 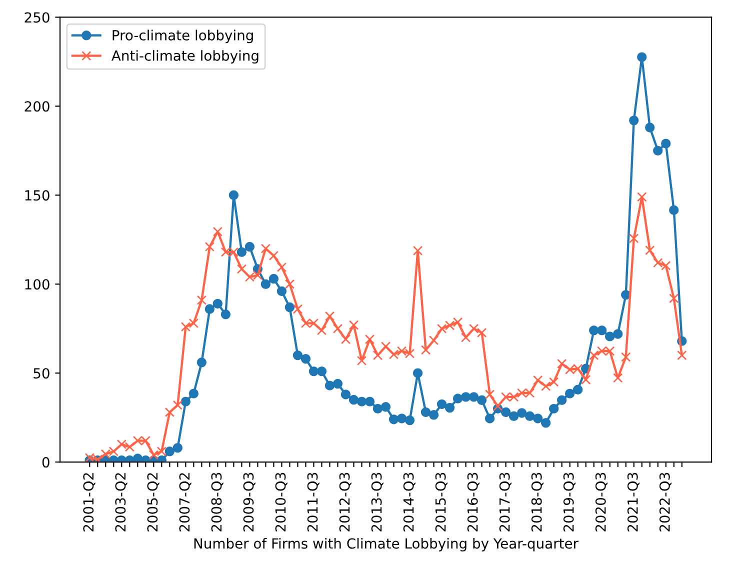 I want to click on x-tick-label: 2012-Q3, so click(x=345, y=502).